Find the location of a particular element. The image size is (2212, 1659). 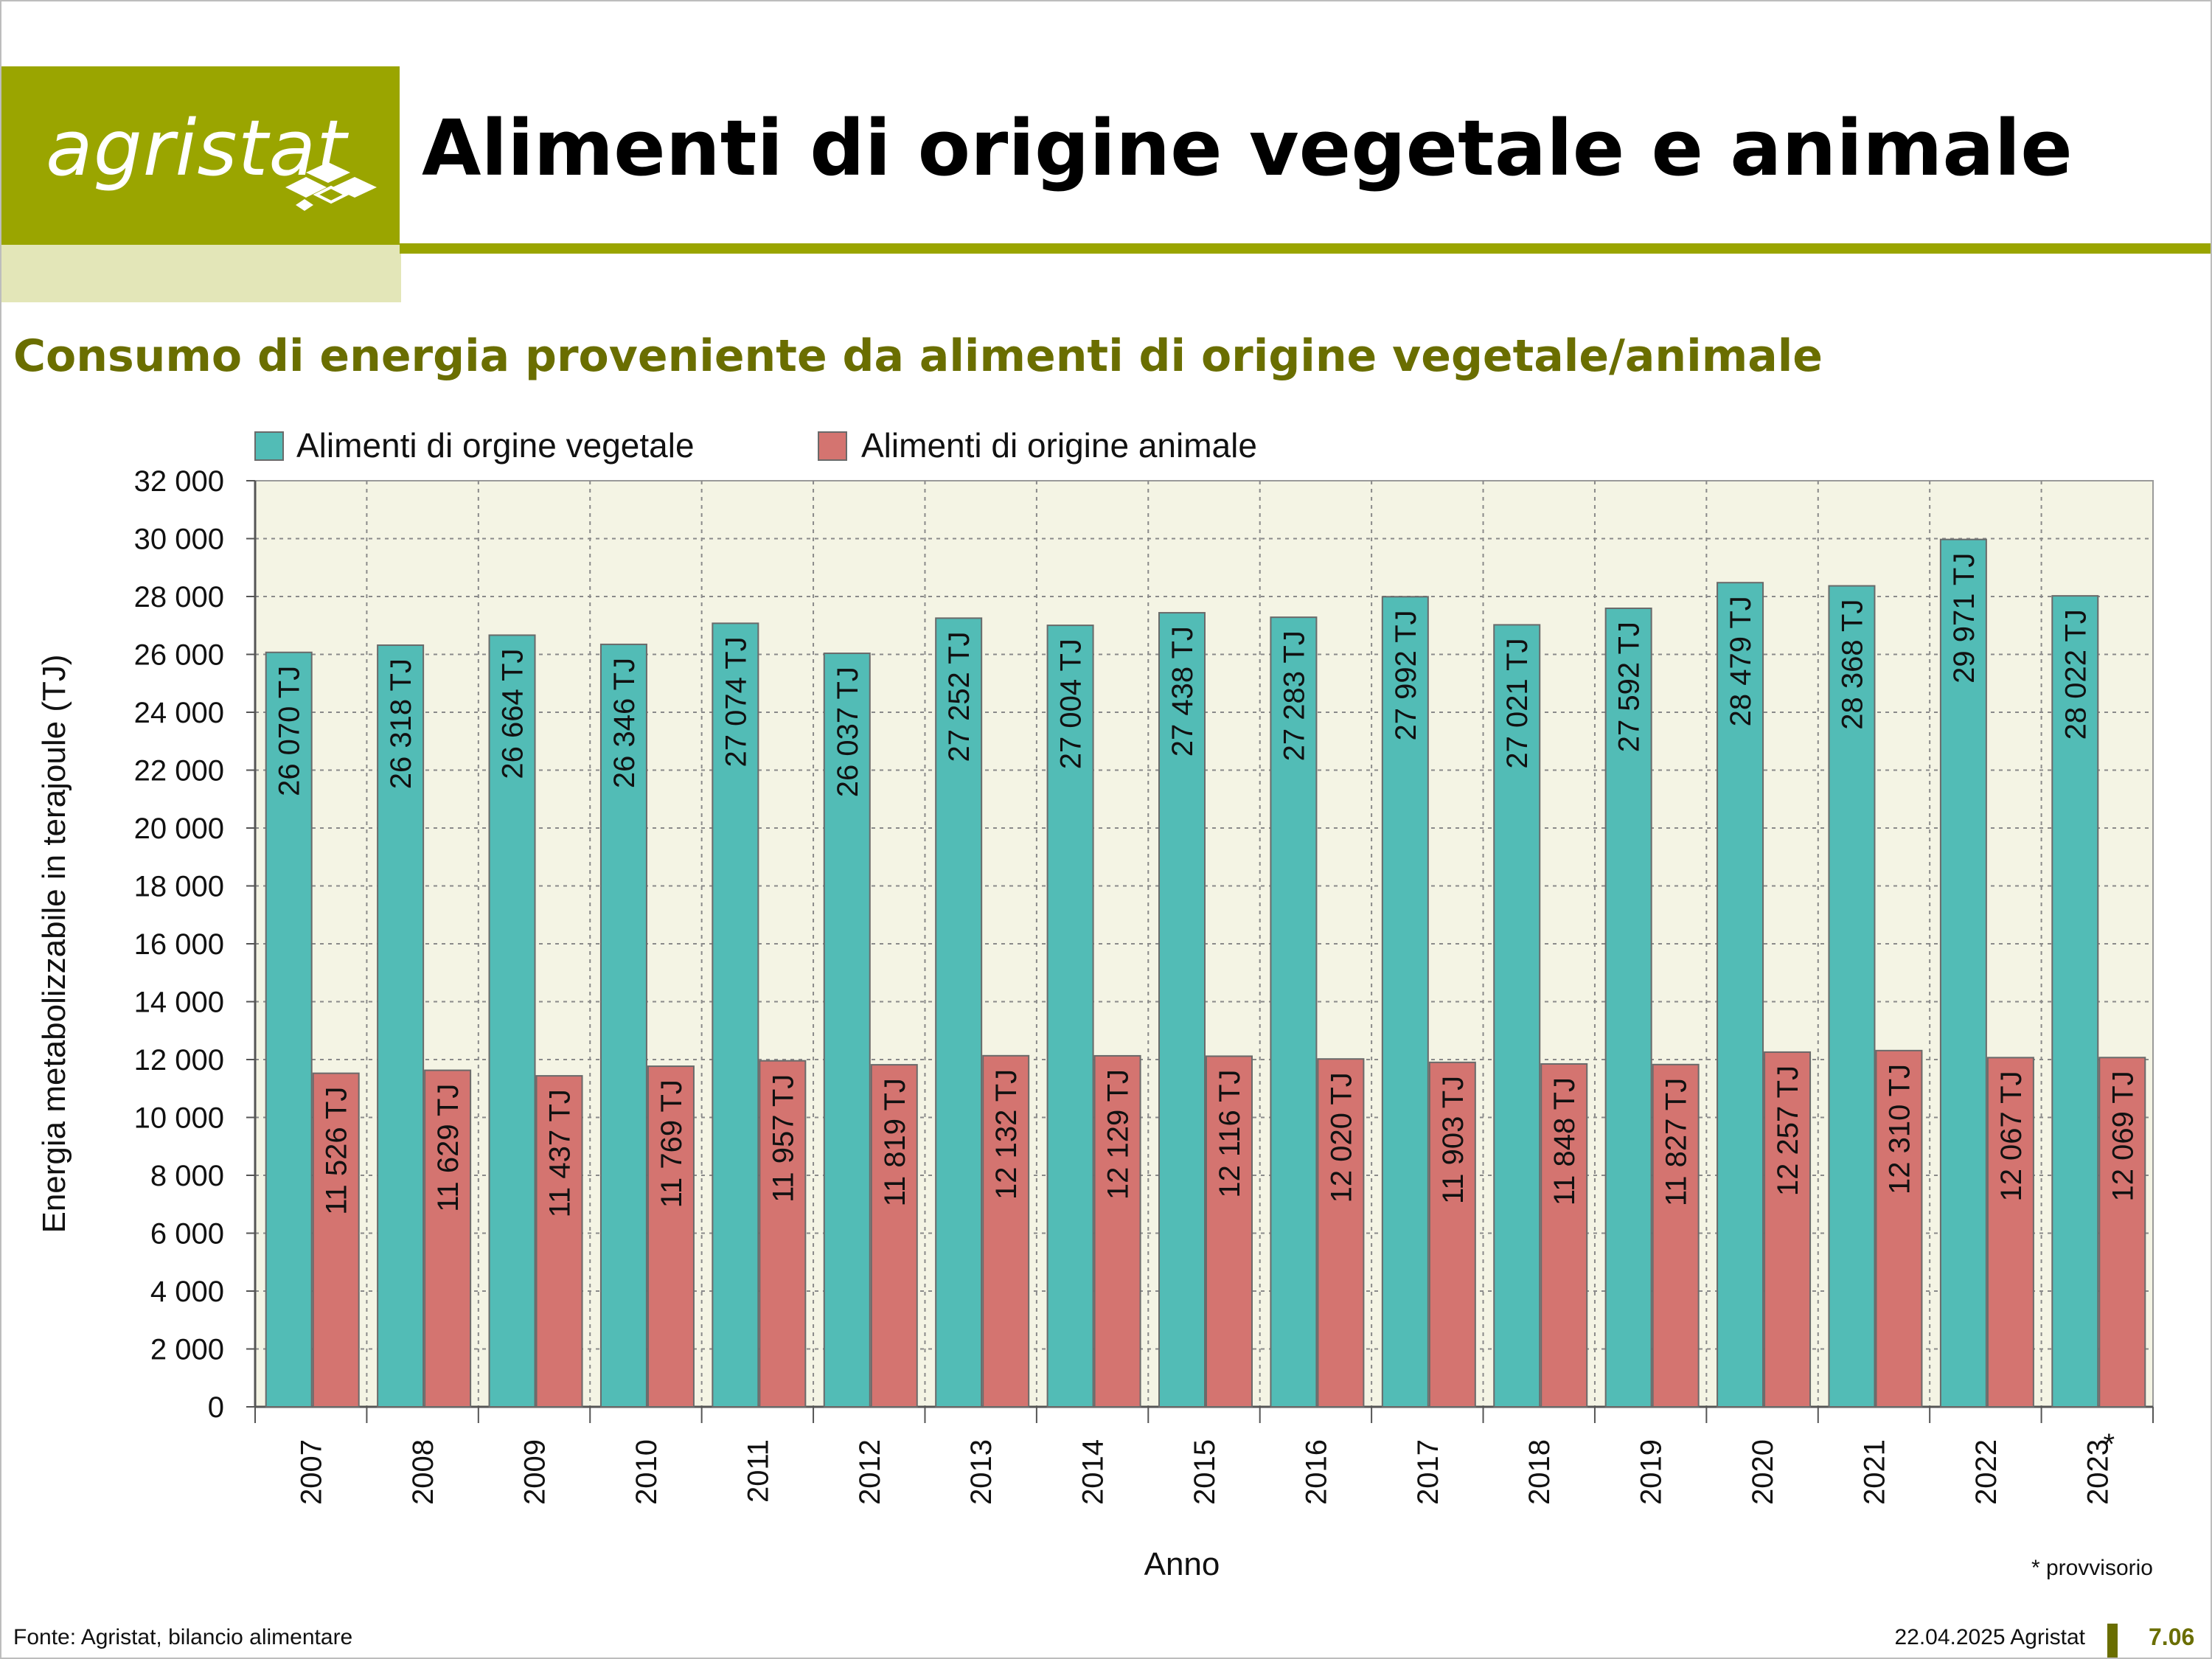

bar-animale-2016 is located at coordinates (1341, 1233).